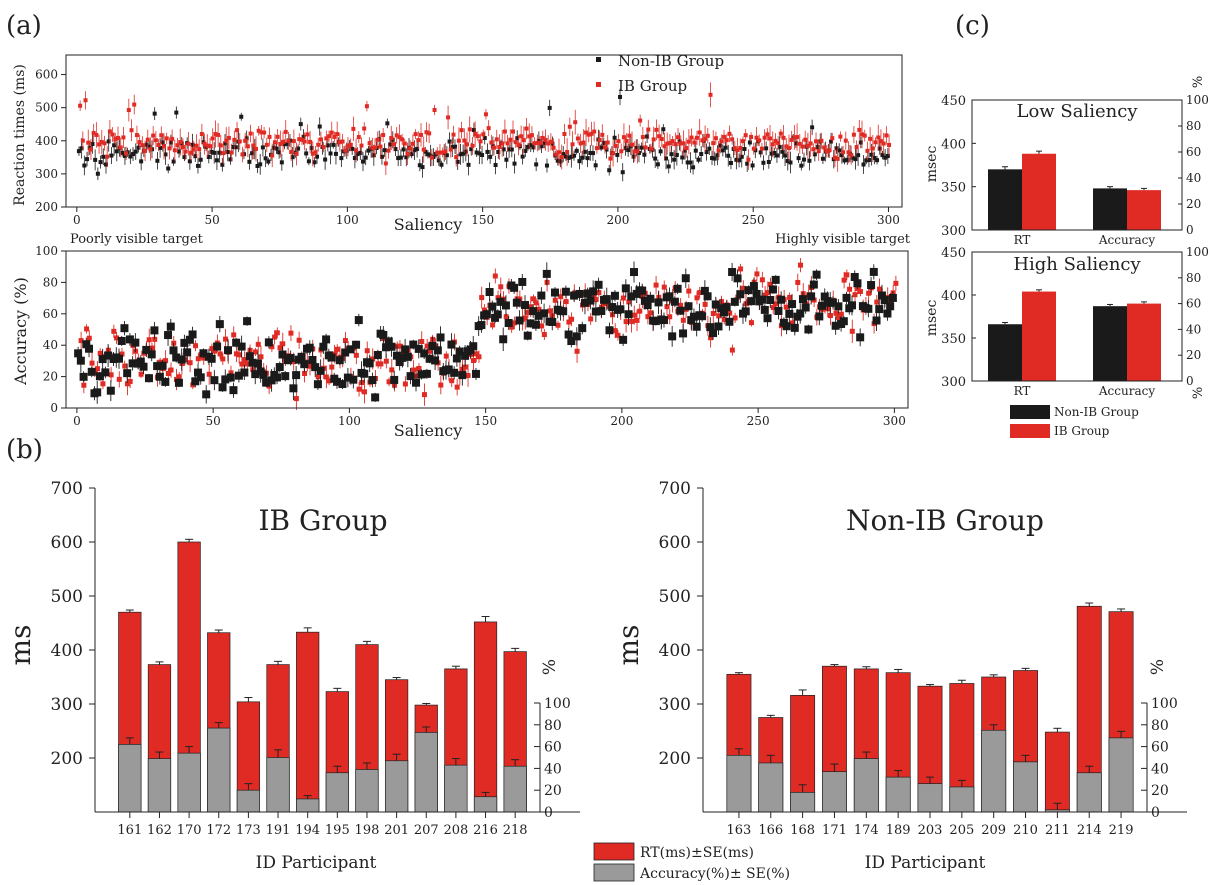  I want to click on a-bottom-xlabel: Saliency, so click(428, 430).